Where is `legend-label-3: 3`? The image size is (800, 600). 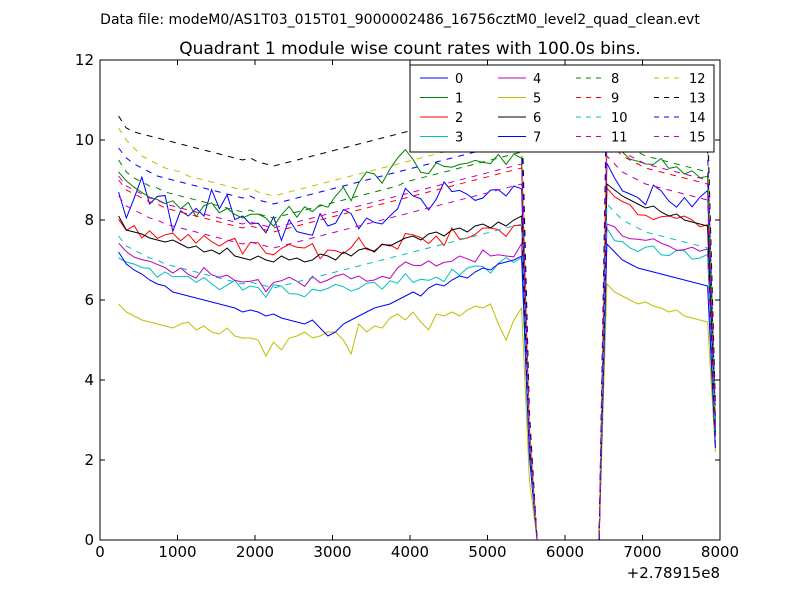
legend-label-3: 3 is located at coordinates (459, 138).